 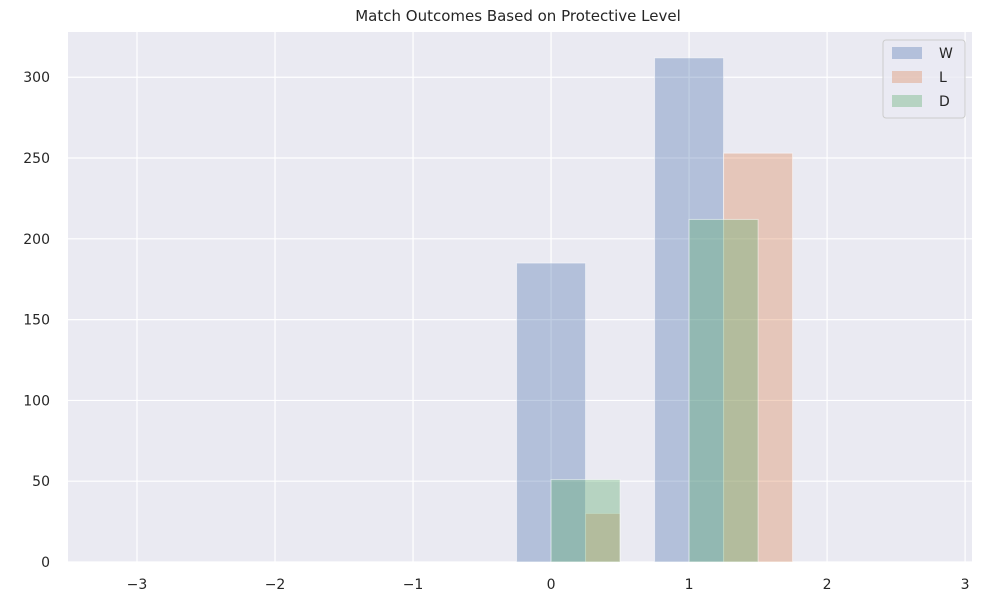 I want to click on y-tick-label: 50, so click(x=41, y=482).